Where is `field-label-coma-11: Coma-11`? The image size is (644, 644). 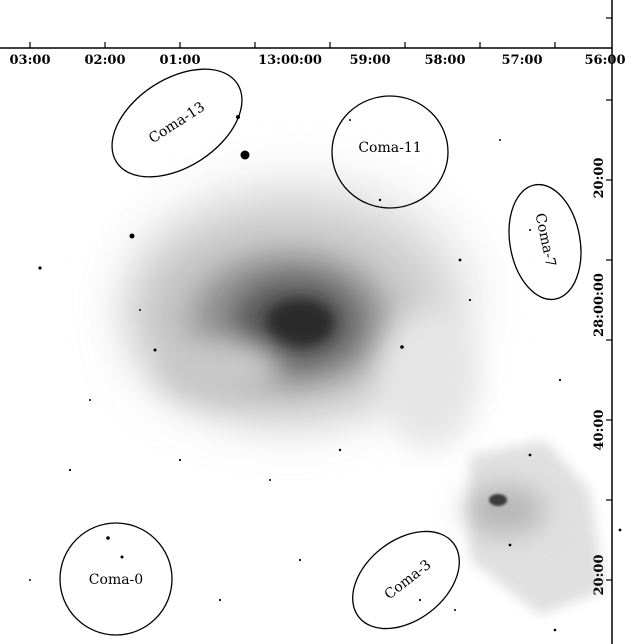
field-label-coma-11: Coma-11 is located at coordinates (390, 148).